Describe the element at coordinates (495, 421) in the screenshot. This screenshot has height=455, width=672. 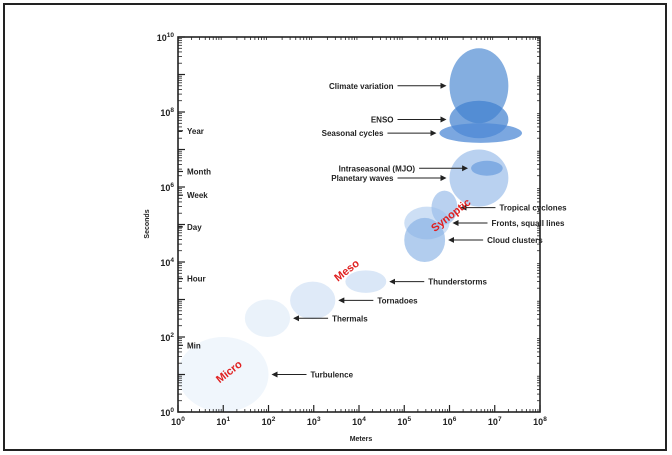
I see `x-tick-label: 10⁷` at that location.